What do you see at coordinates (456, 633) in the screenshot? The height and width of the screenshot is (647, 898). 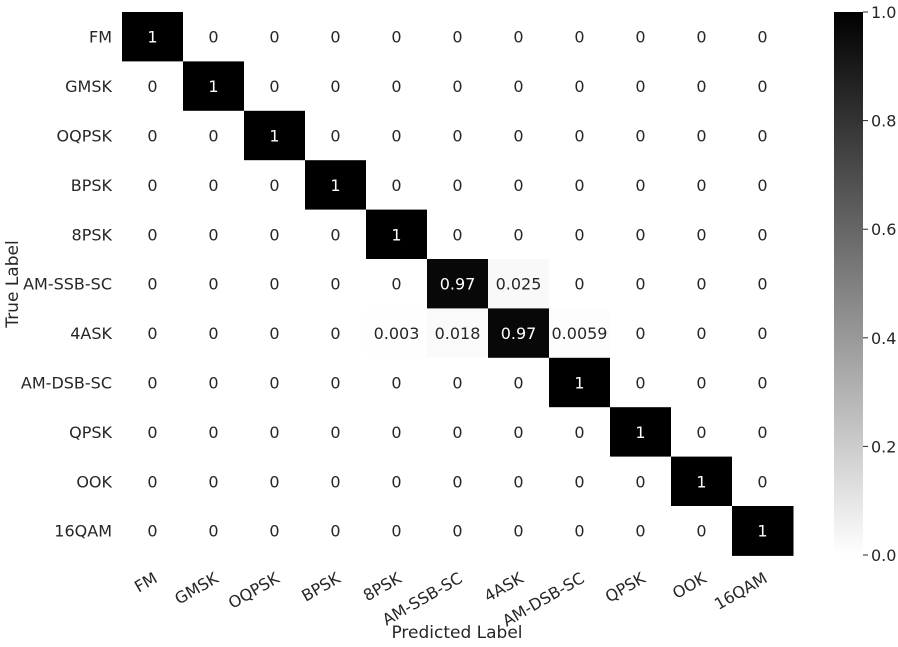 I see `x-axis-label: Predicted Label` at bounding box center [456, 633].